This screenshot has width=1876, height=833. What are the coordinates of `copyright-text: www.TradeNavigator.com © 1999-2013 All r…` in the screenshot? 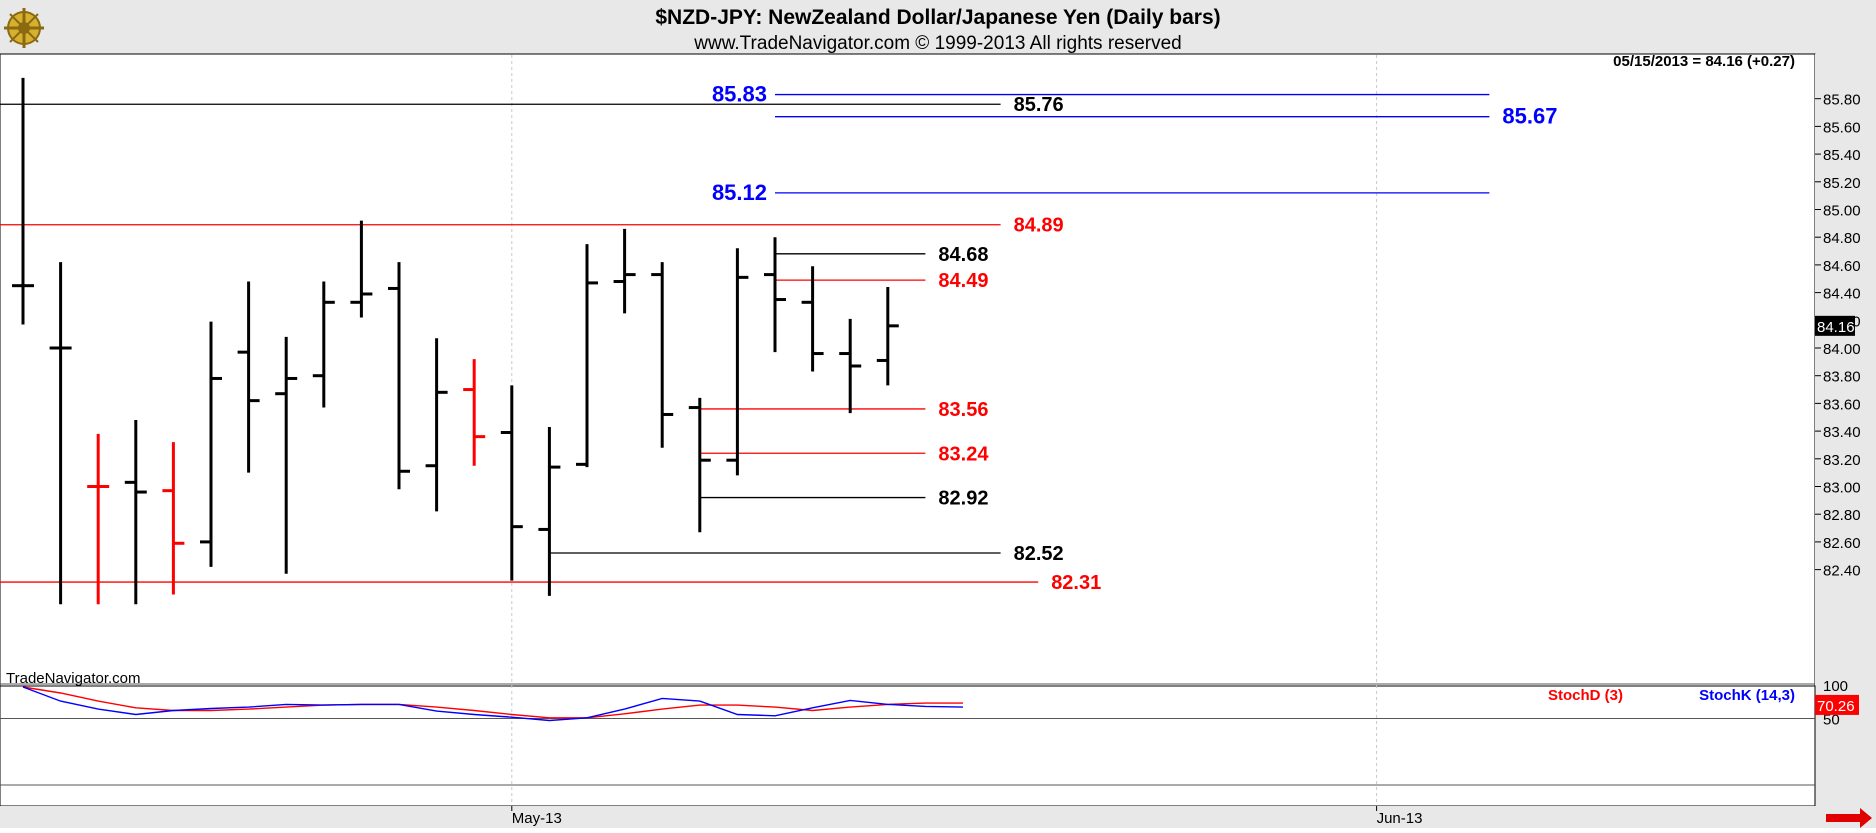 It's located at (937, 43).